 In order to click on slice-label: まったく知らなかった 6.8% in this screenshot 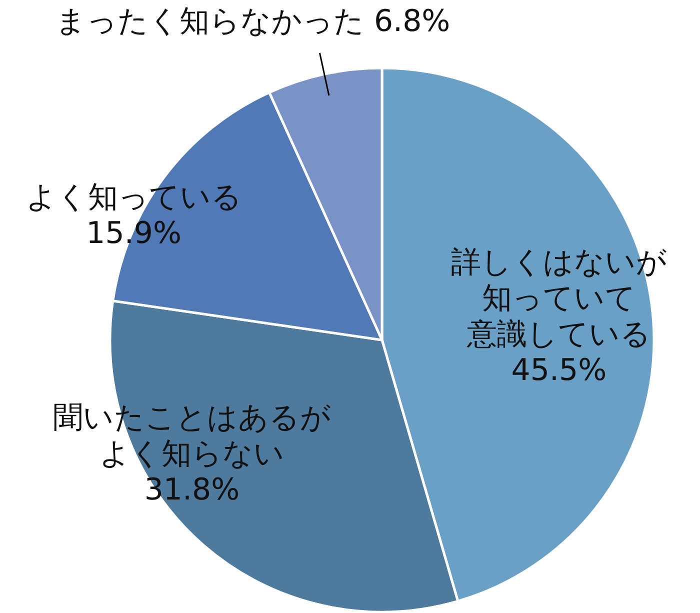, I will do `click(252, 22)`.